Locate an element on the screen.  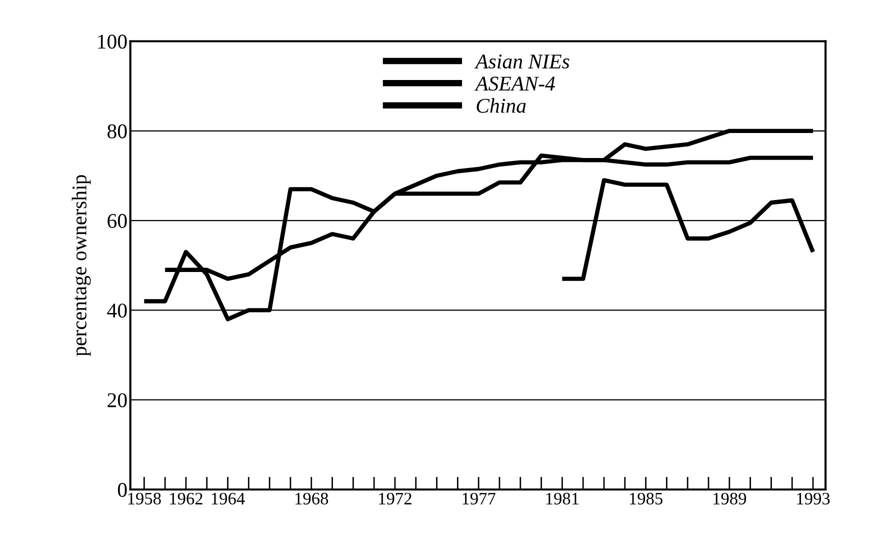
x-tick-label: 1977 is located at coordinates (479, 498).